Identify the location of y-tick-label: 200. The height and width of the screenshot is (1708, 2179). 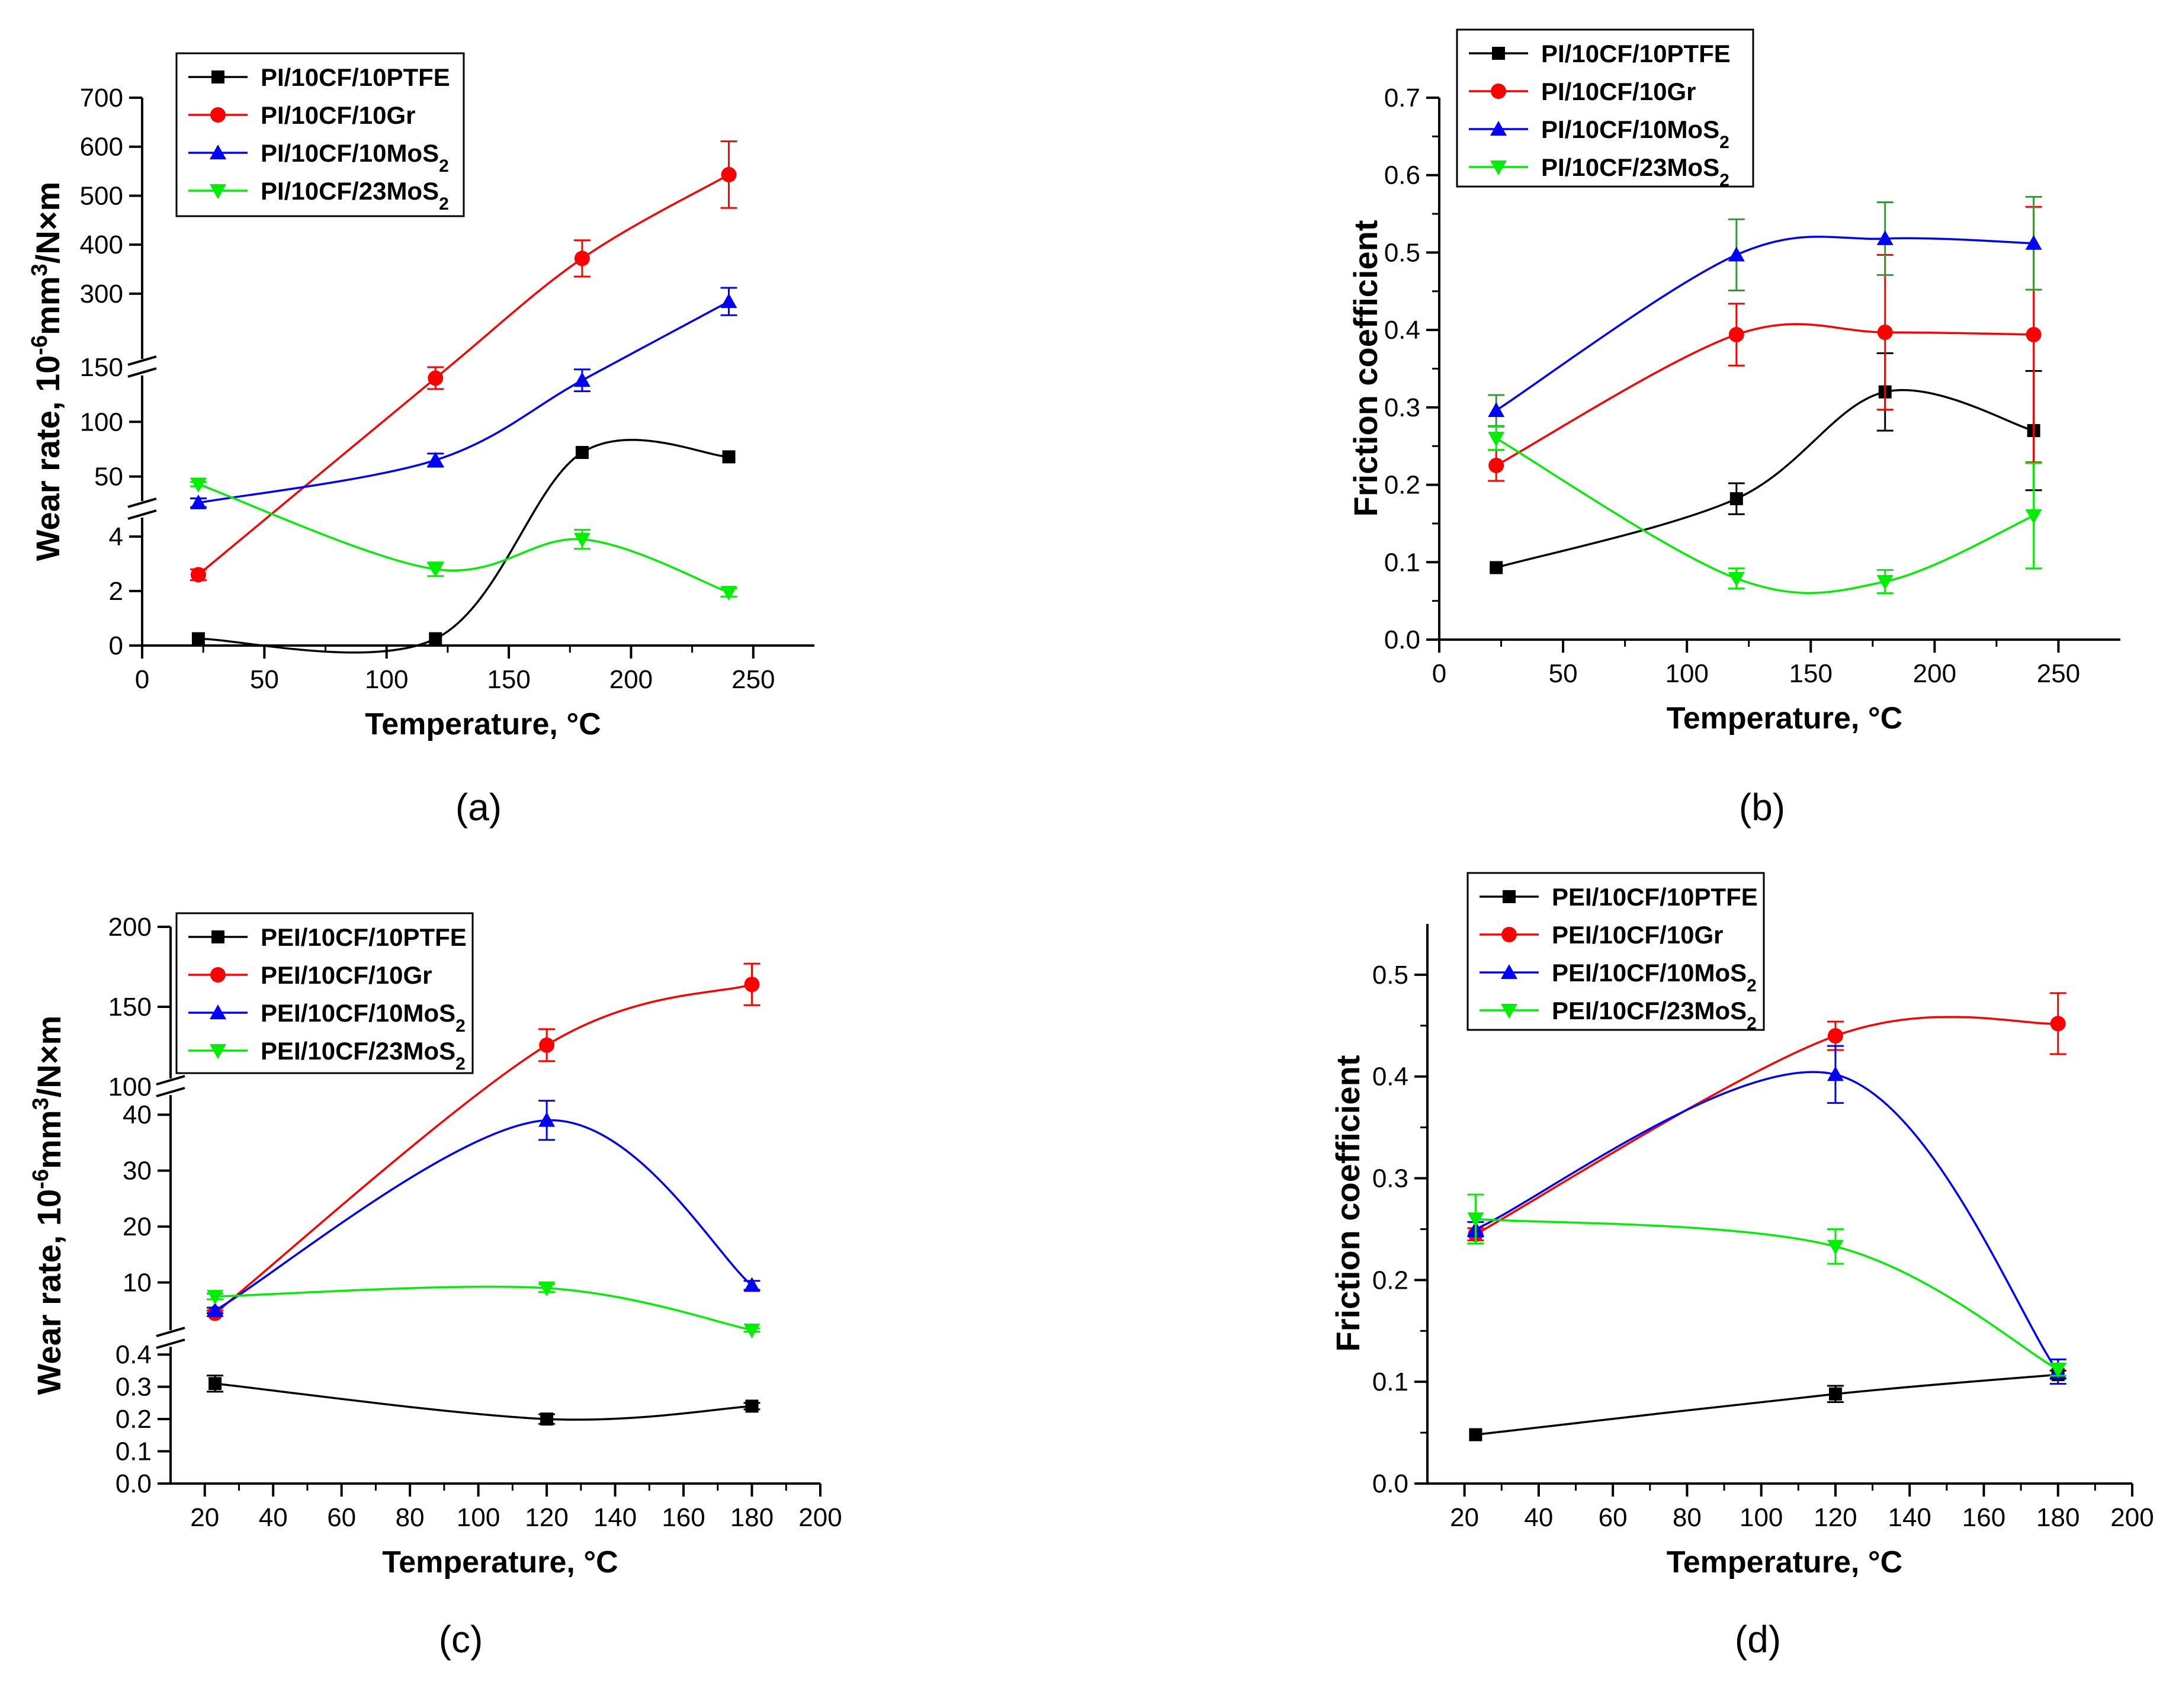
(130, 927).